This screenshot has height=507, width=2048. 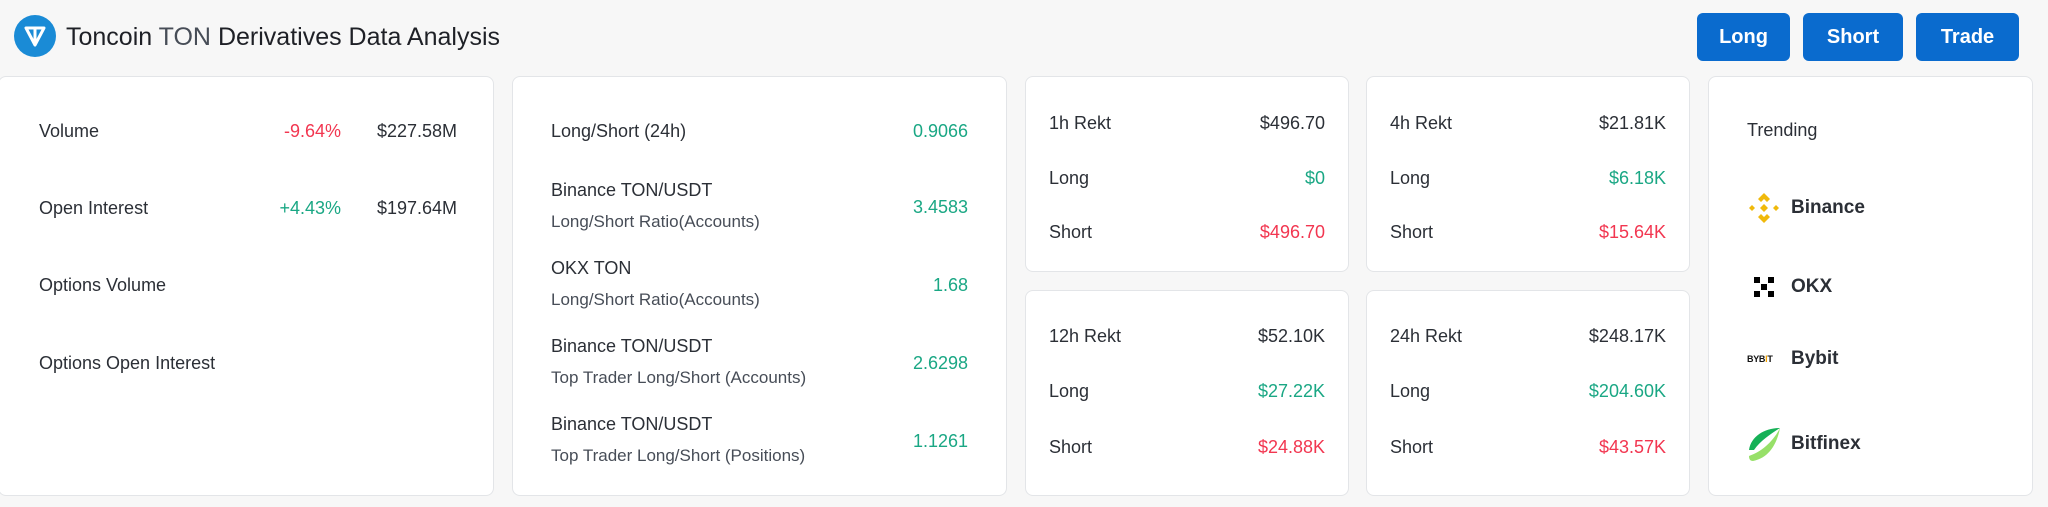 I want to click on exchange-name: Bitfinex, so click(x=1826, y=443).